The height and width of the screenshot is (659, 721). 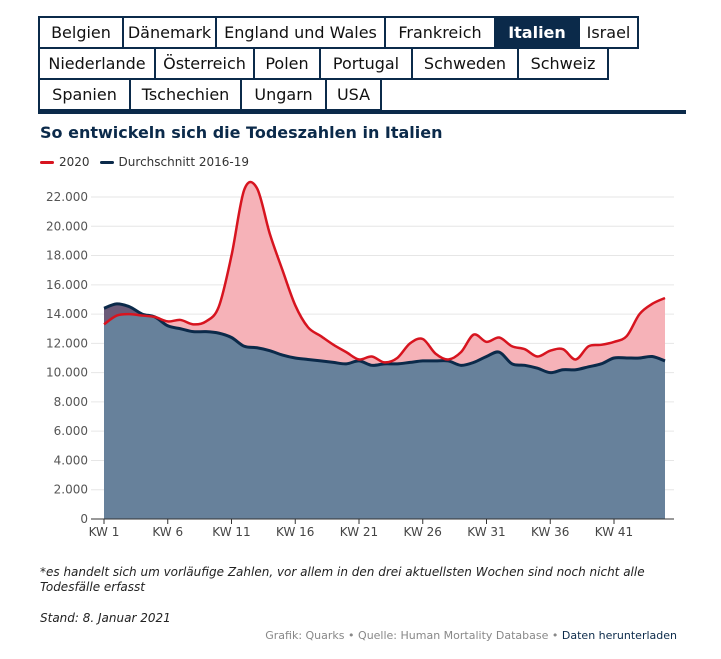 What do you see at coordinates (71, 460) in the screenshot?
I see `y-tick-label: 4.000` at bounding box center [71, 460].